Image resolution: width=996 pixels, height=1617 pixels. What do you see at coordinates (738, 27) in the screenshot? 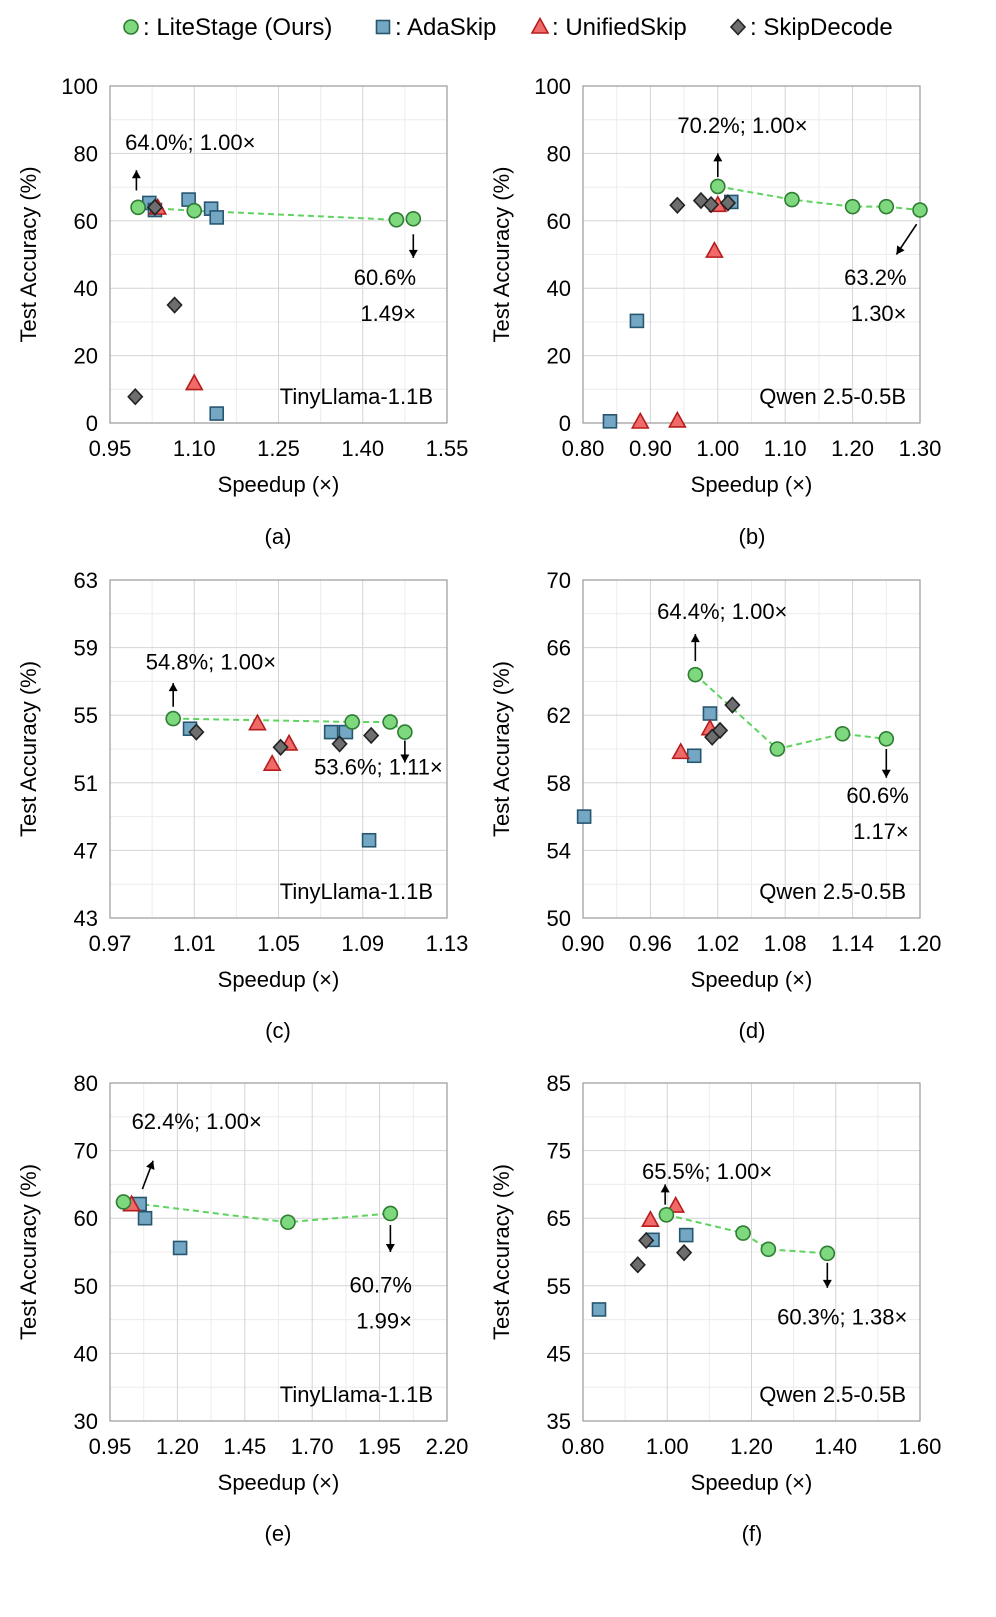
I see `legend-marker-skip` at bounding box center [738, 27].